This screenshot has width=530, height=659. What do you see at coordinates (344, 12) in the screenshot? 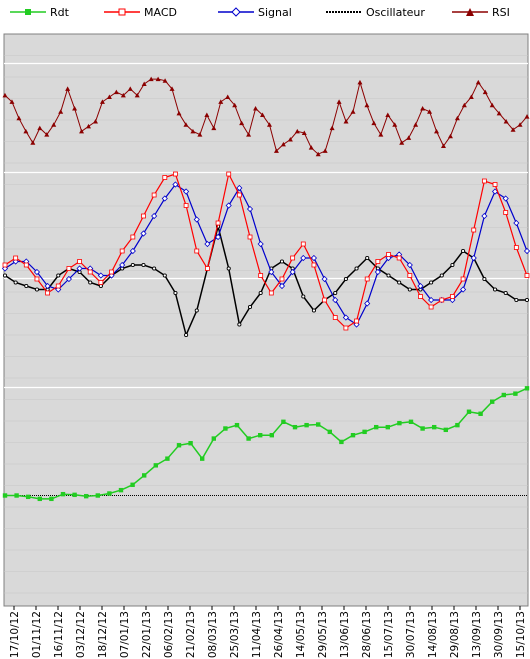
I see `legend-swatch-osc` at bounding box center [344, 12].